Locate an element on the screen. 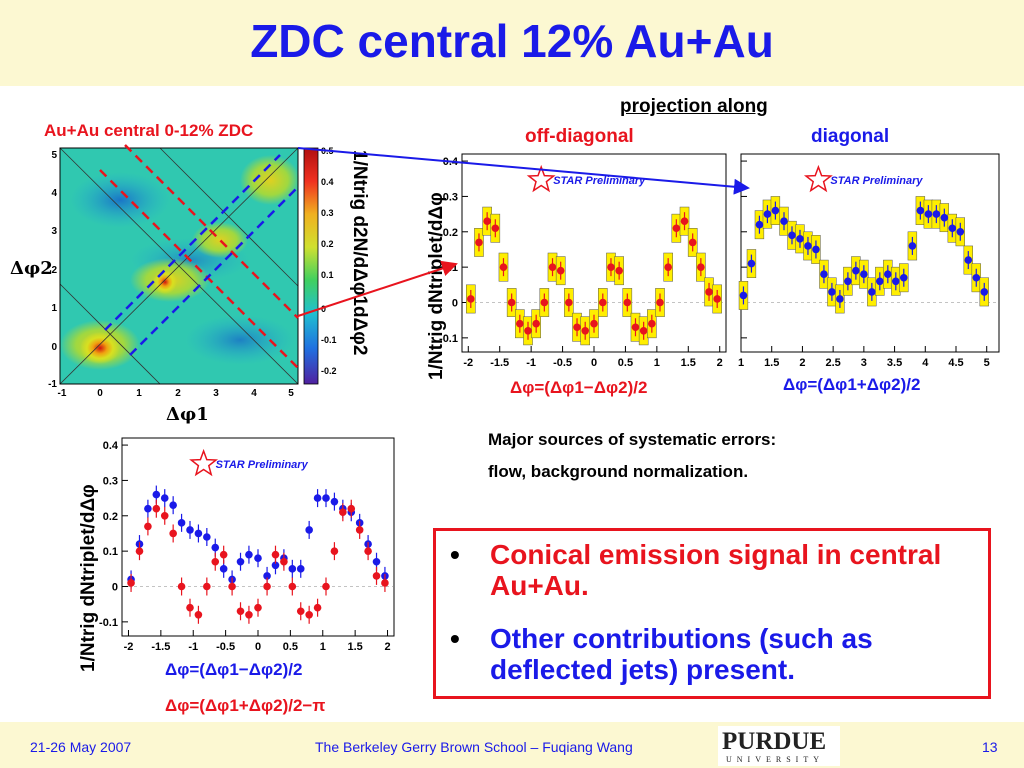 This screenshot has width=1024, height=768. heatmap-y-tick: 4 is located at coordinates (54, 193).